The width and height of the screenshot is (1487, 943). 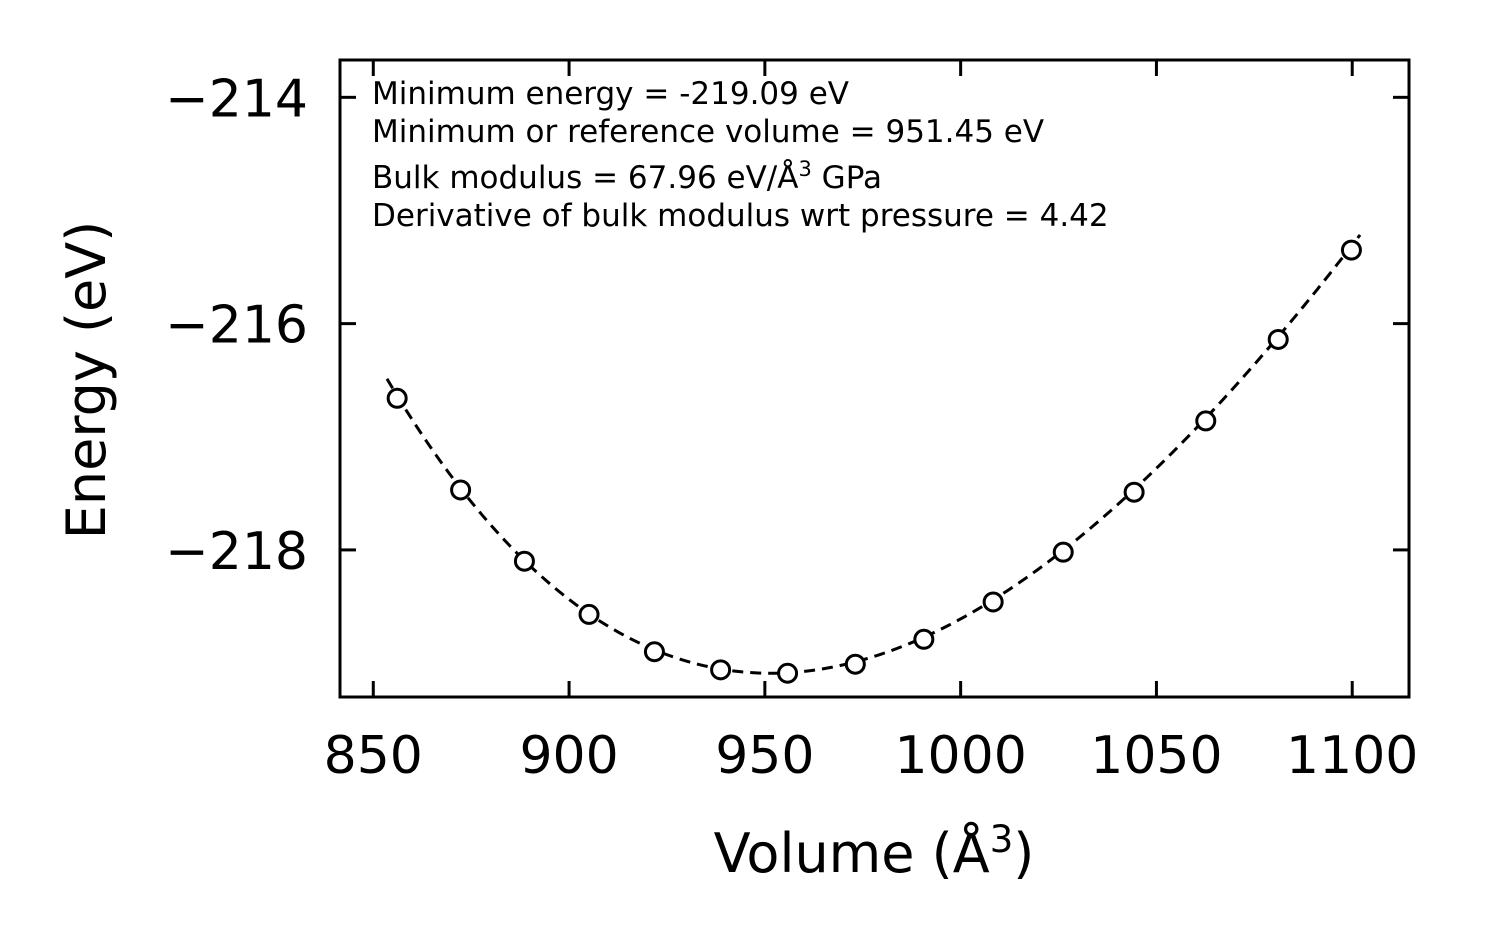 What do you see at coordinates (804, 169) in the screenshot?
I see `annotation-bulk-modulus-sup: 3` at bounding box center [804, 169].